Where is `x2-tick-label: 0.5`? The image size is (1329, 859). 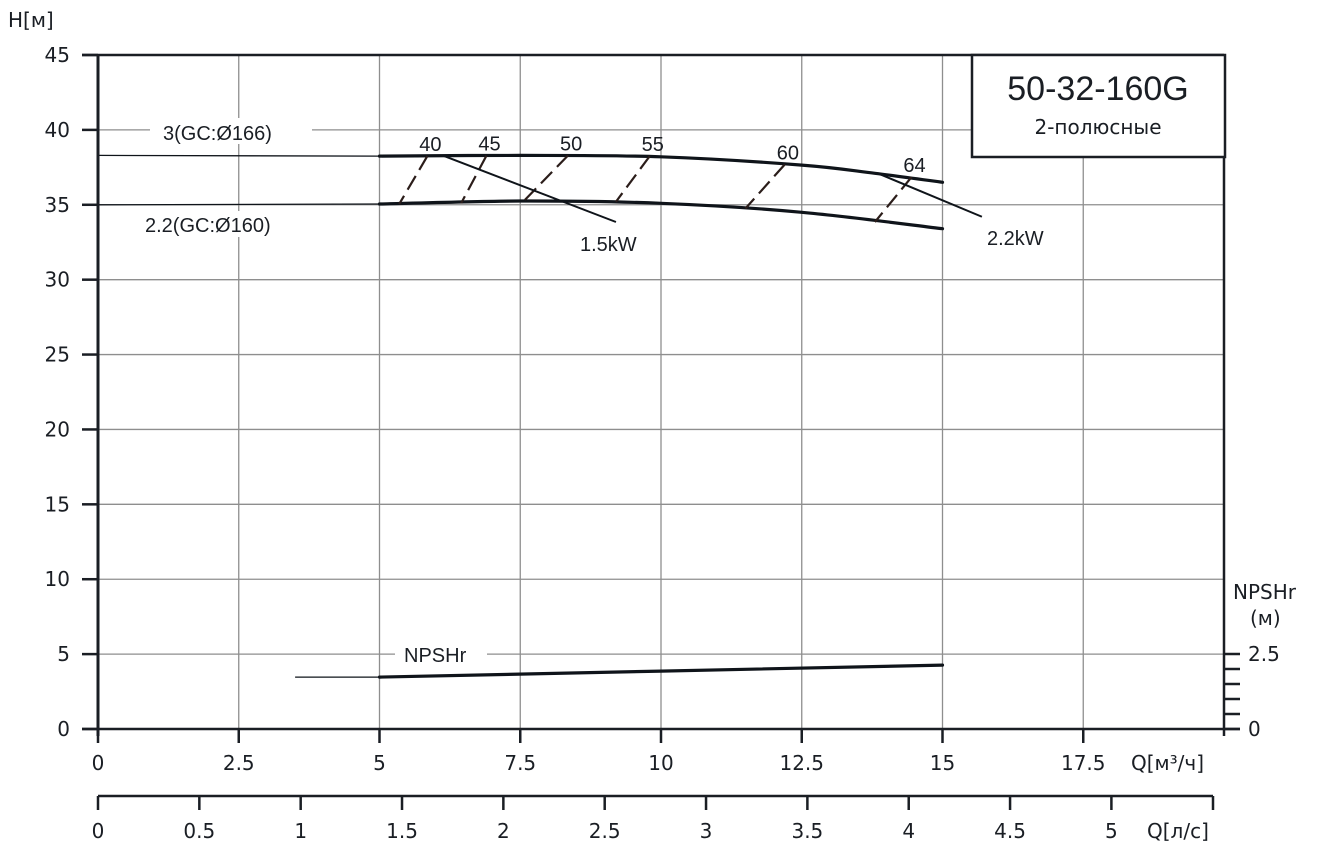
x2-tick-label: 0.5 is located at coordinates (199, 831).